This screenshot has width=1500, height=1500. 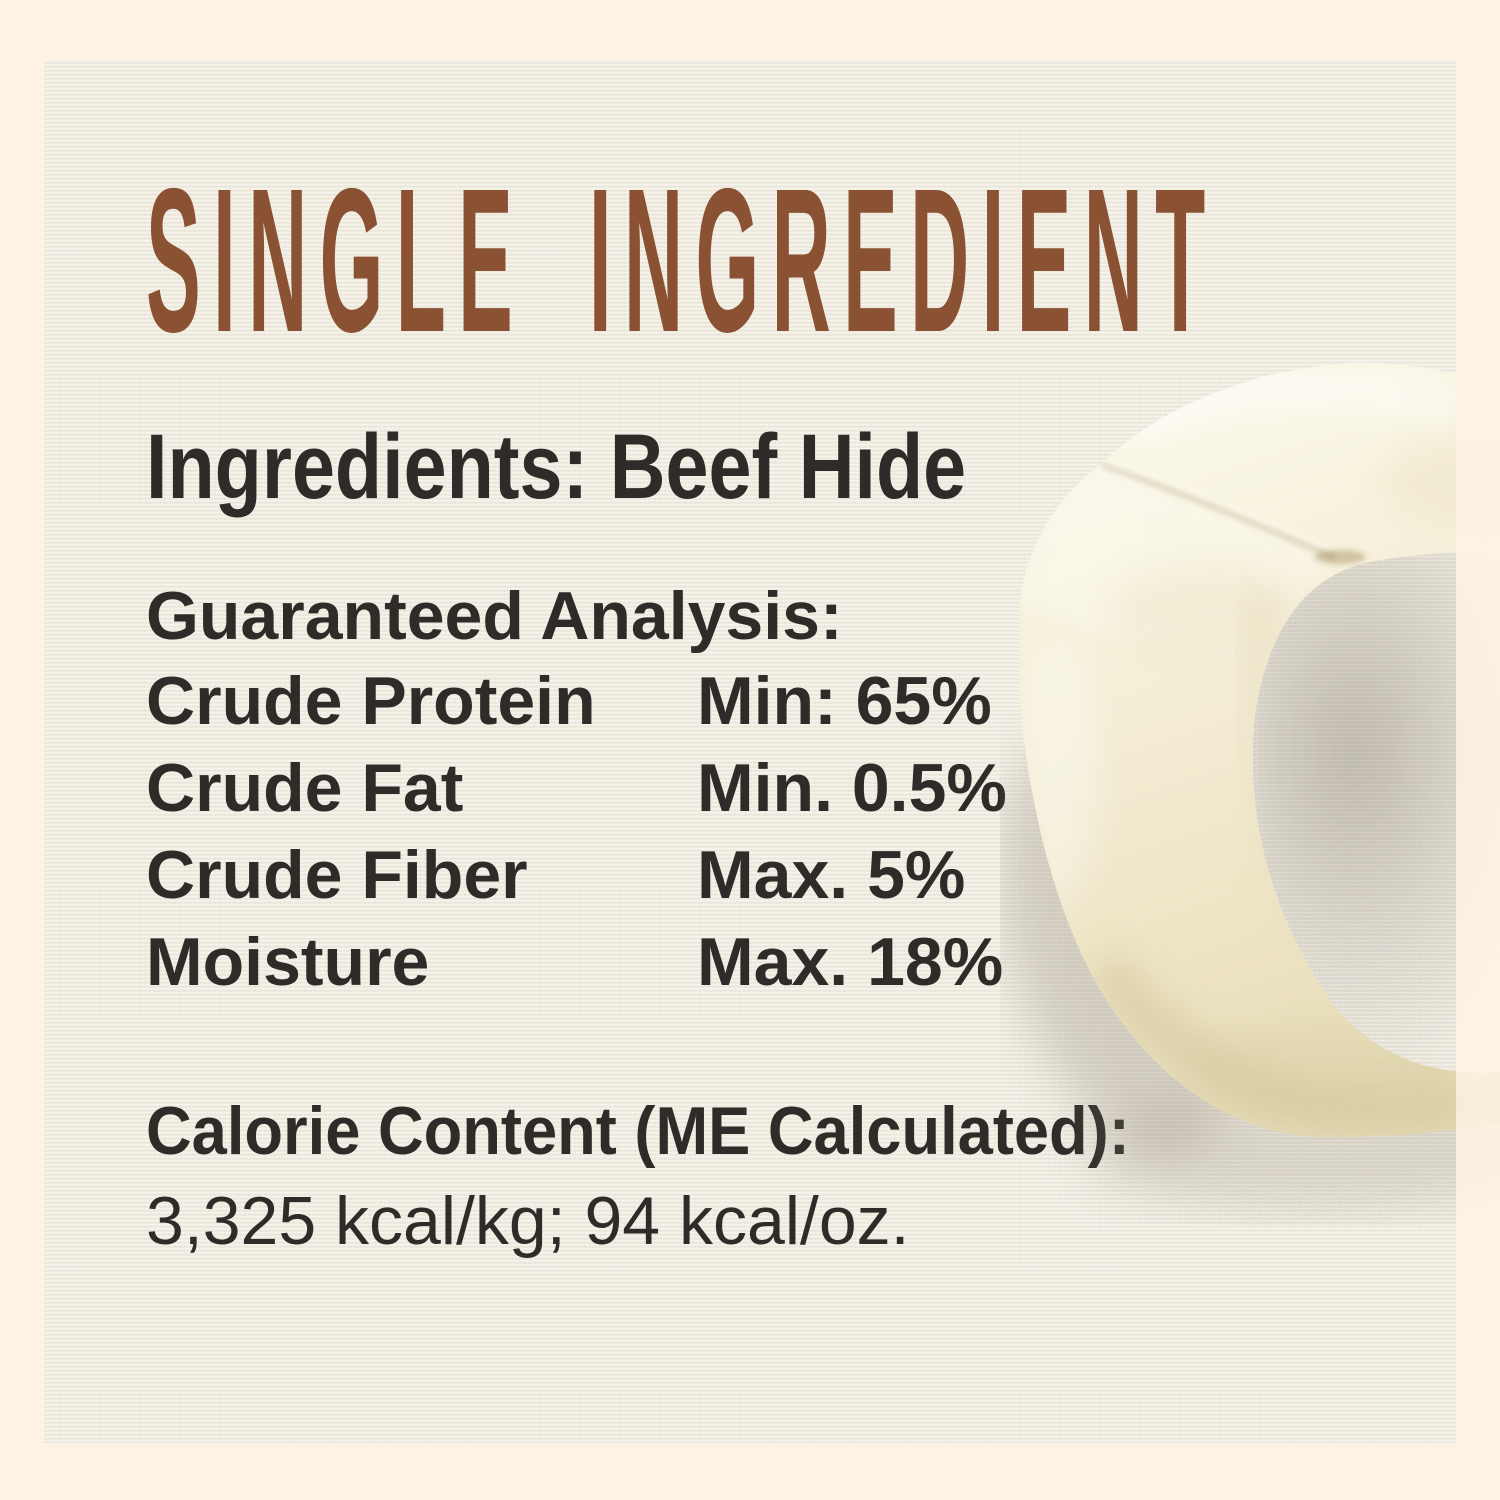 I want to click on calorie-content-heading: Calorie Content (ME Calculated):, so click(x=638, y=1131).